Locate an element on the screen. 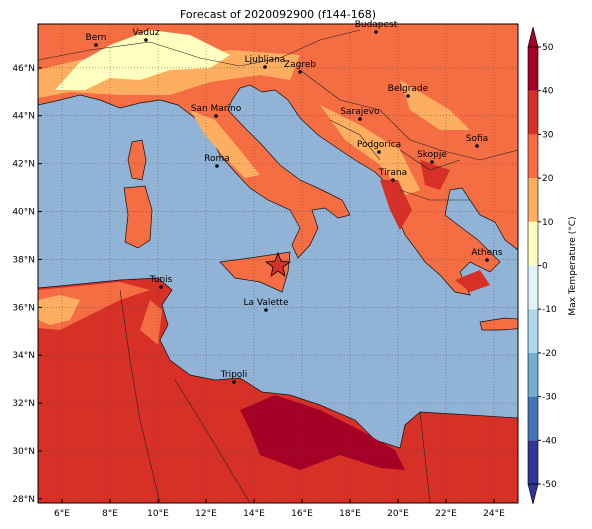 The width and height of the screenshot is (592, 529). colorbar-tick-label: -10 is located at coordinates (549, 310).